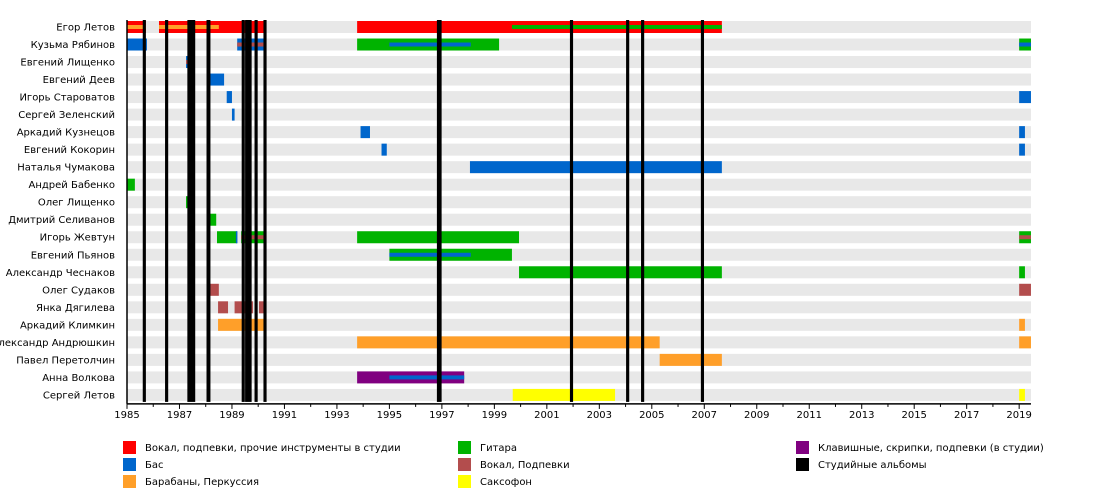 The image size is (1100, 502). Describe the element at coordinates (66, 168) in the screenshot. I see `member-label: Наталья Чумакова` at that location.